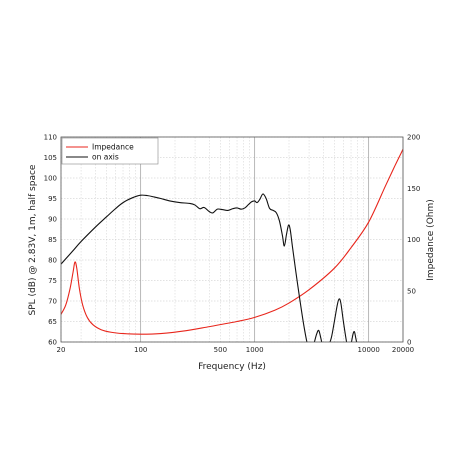 Image resolution: width=458 pixels, height=458 pixels. What do you see at coordinates (61, 350) in the screenshot?
I see `x-tick-label: 20` at bounding box center [61, 350].